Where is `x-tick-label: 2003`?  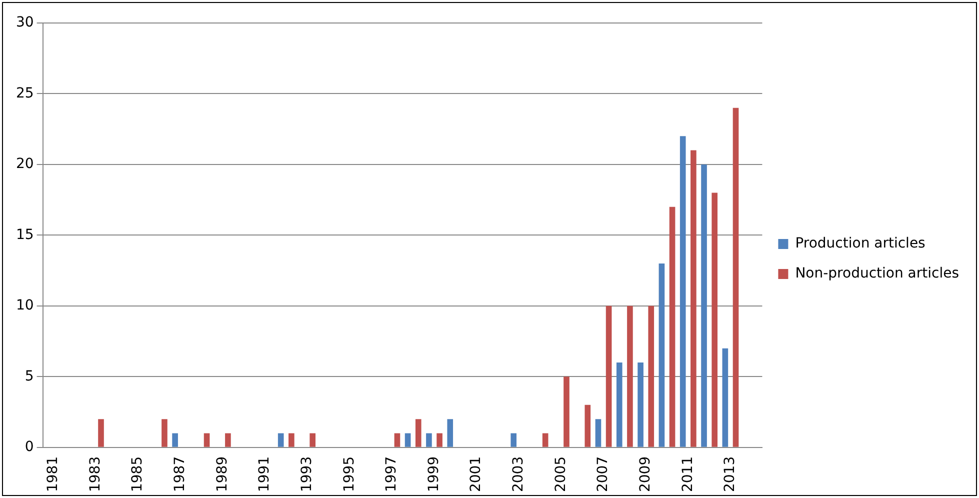 x-tick-label: 2003 is located at coordinates (518, 474).